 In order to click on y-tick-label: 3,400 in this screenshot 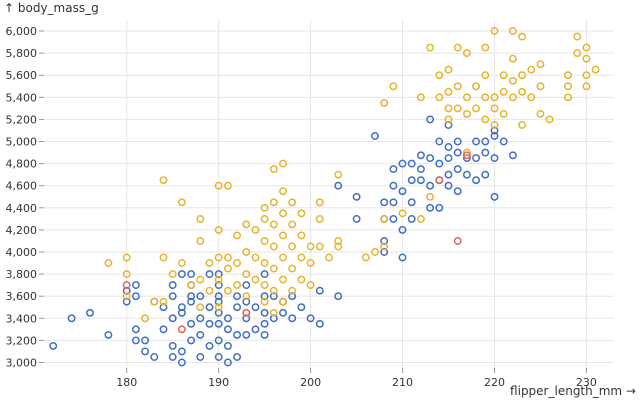, I will do `click(22, 318)`.